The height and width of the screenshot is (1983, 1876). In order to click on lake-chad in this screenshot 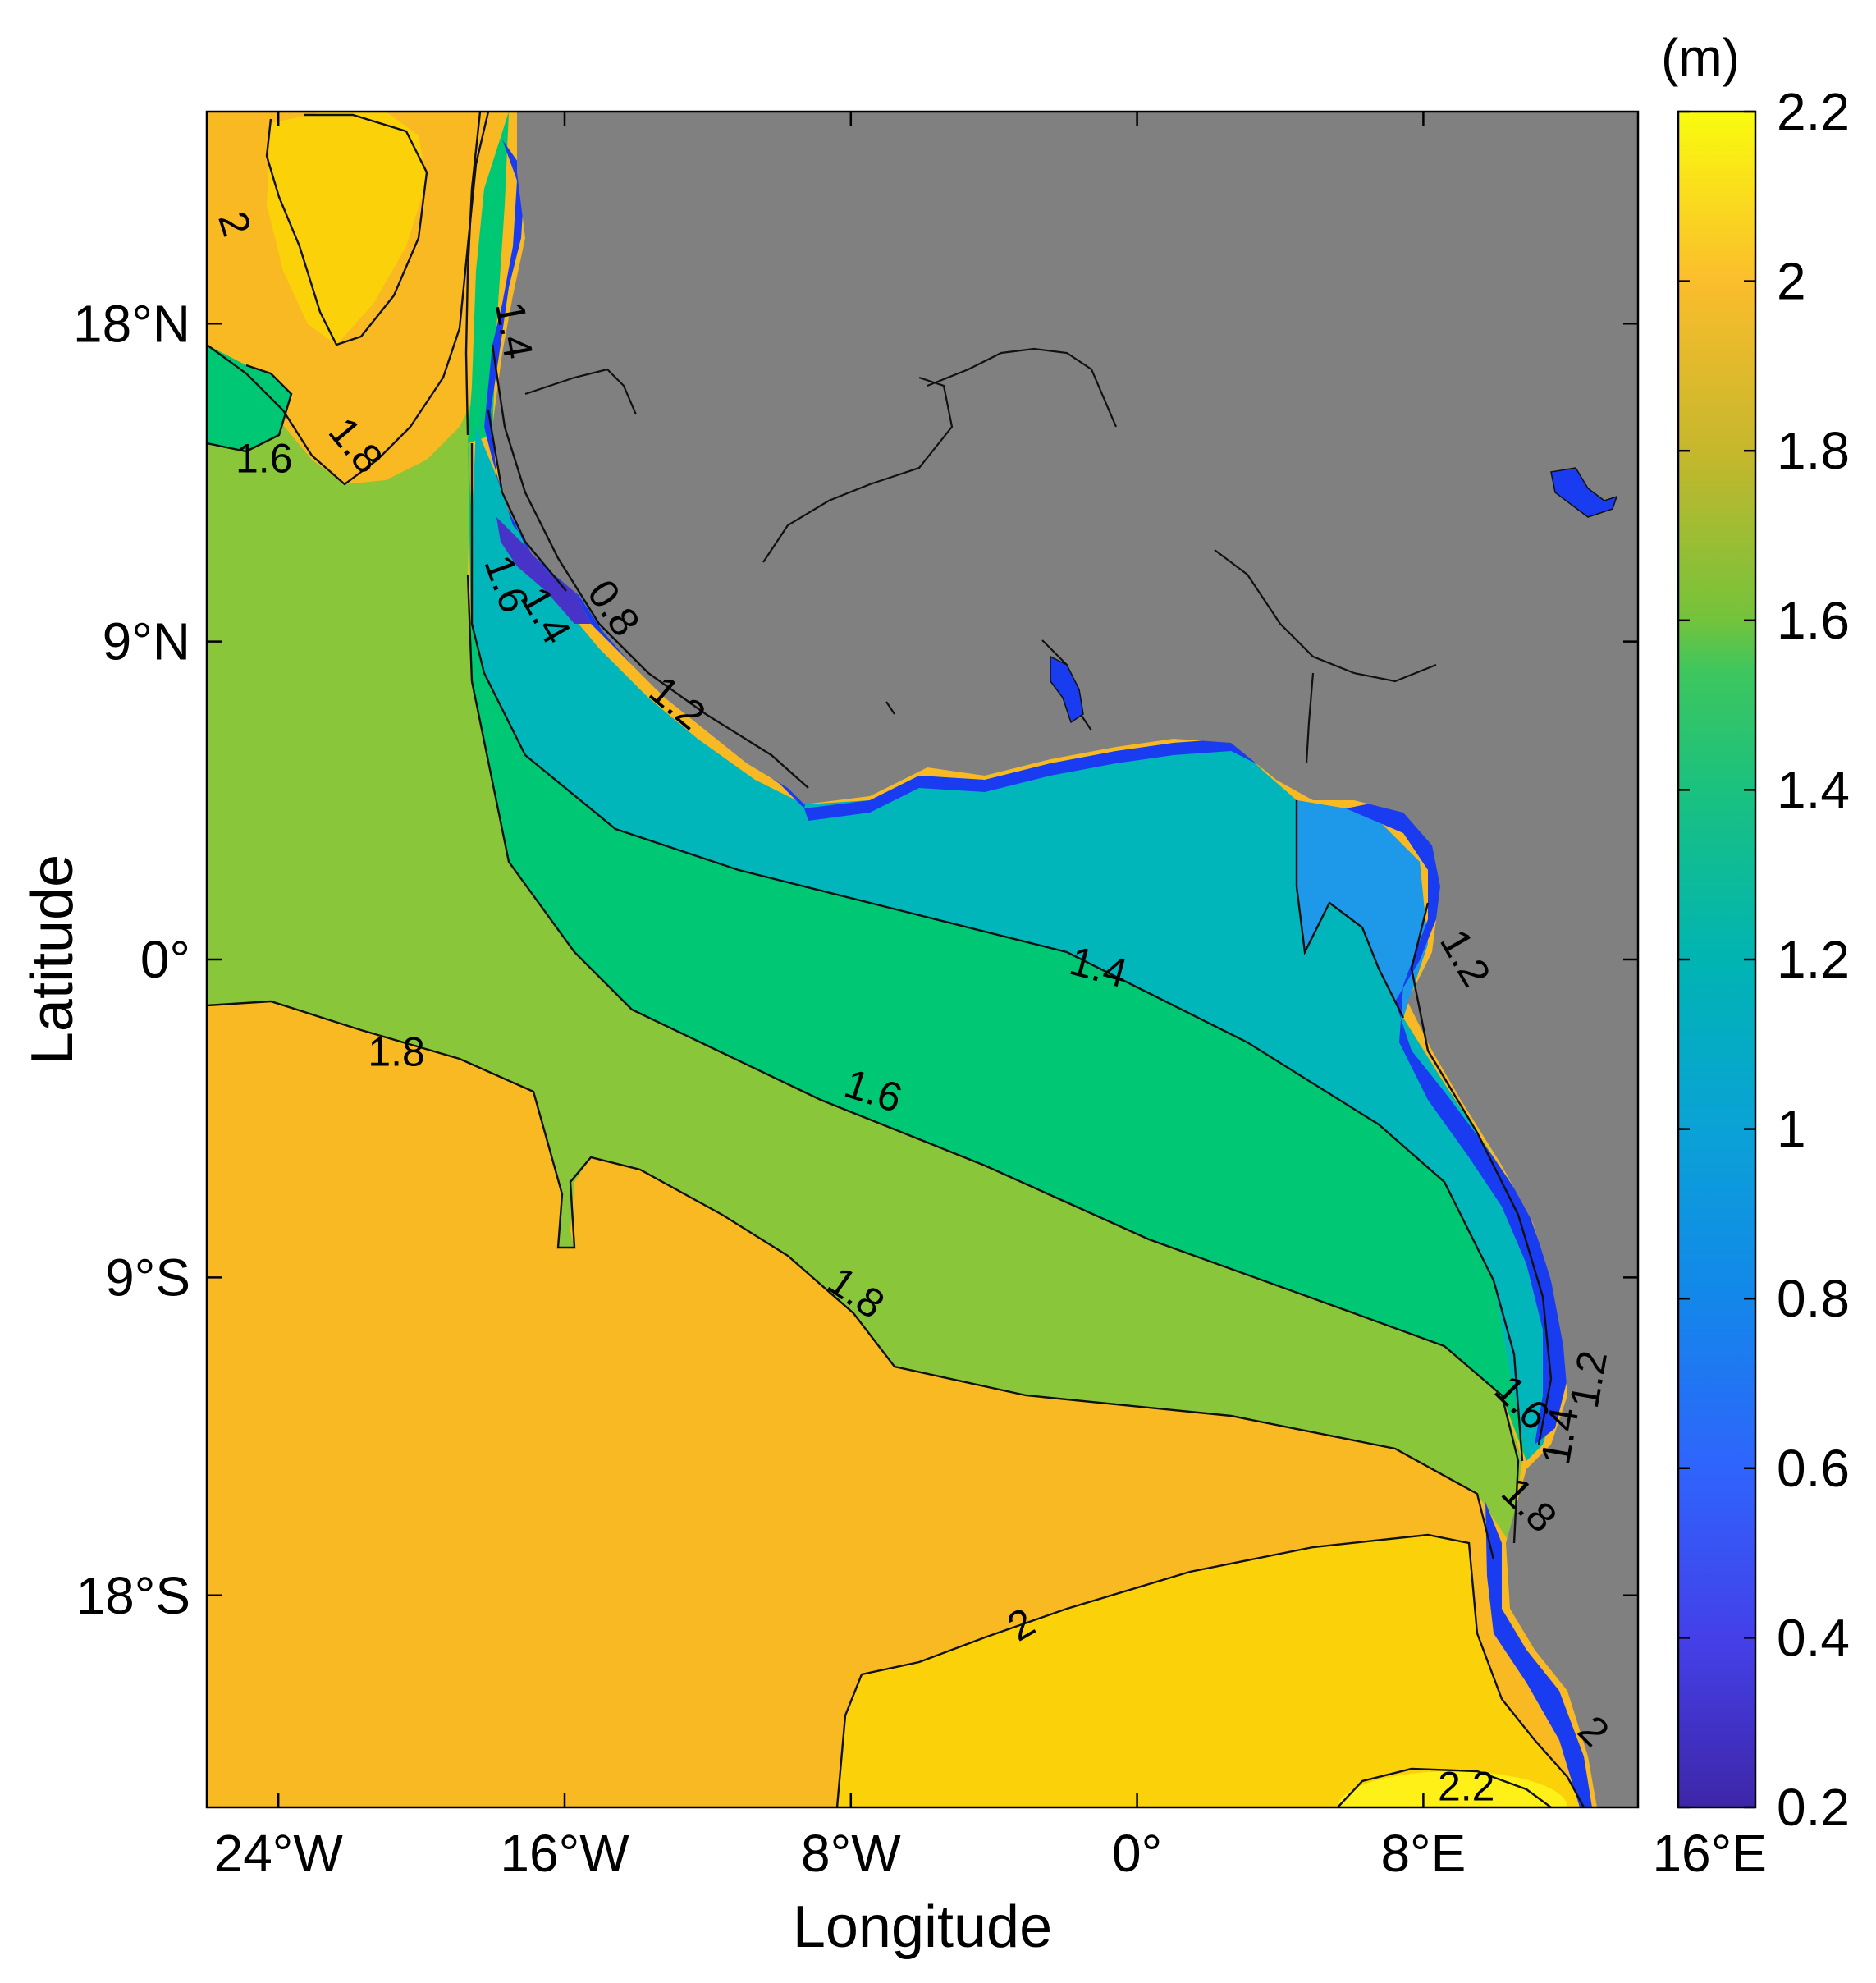, I will do `click(1584, 492)`.